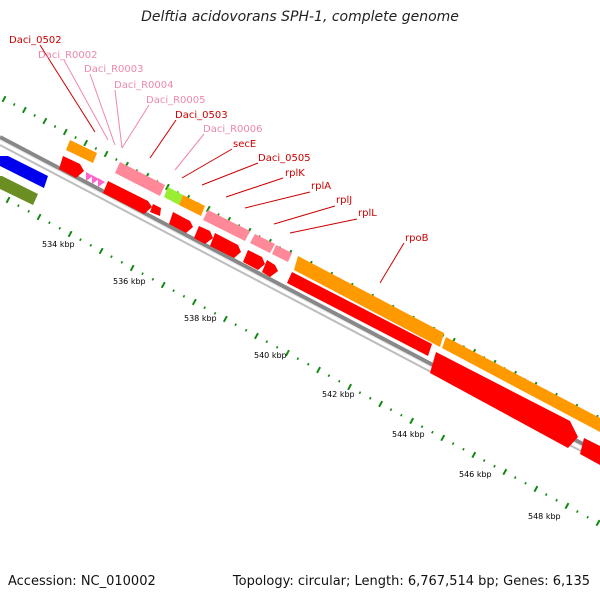 The image size is (600, 600). What do you see at coordinates (321, 186) in the screenshot?
I see `feature-label: rplA` at bounding box center [321, 186].